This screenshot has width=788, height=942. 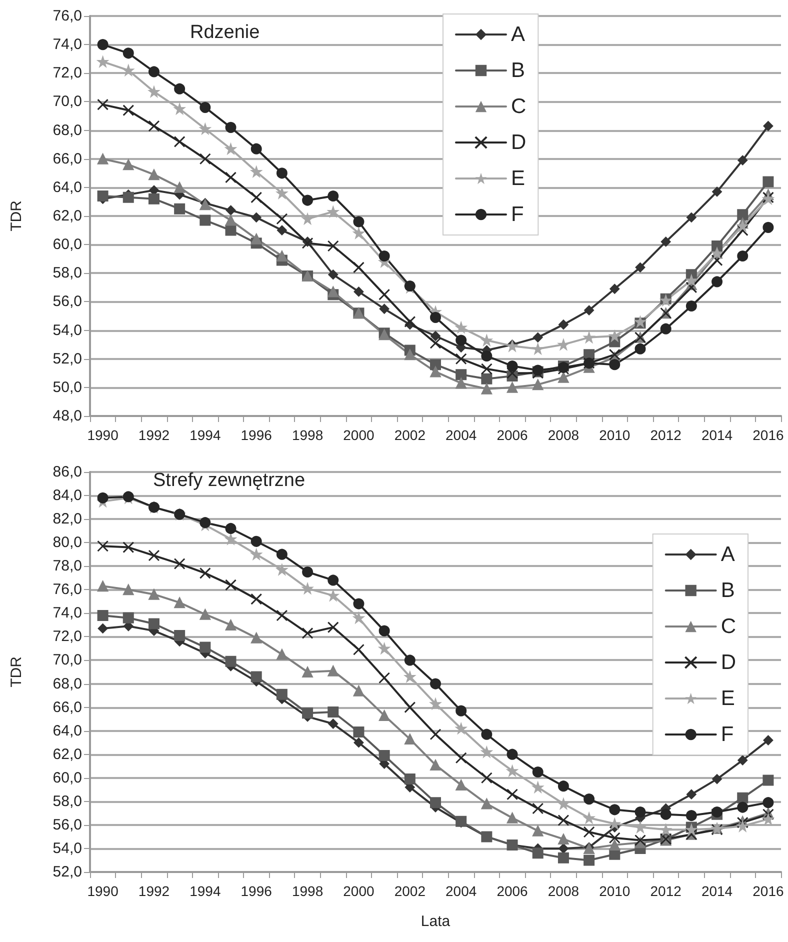 What do you see at coordinates (67, 495) in the screenshot?
I see `y-tick-label: 84,0` at bounding box center [67, 495].